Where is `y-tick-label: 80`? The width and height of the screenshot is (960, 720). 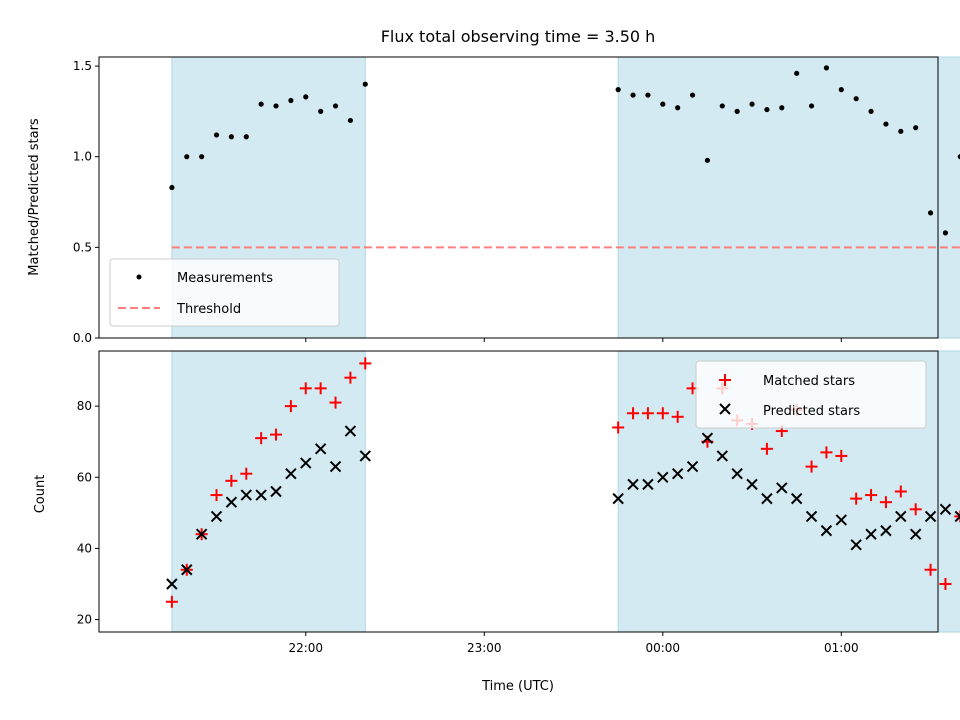 y-tick-label: 80 is located at coordinates (84, 406).